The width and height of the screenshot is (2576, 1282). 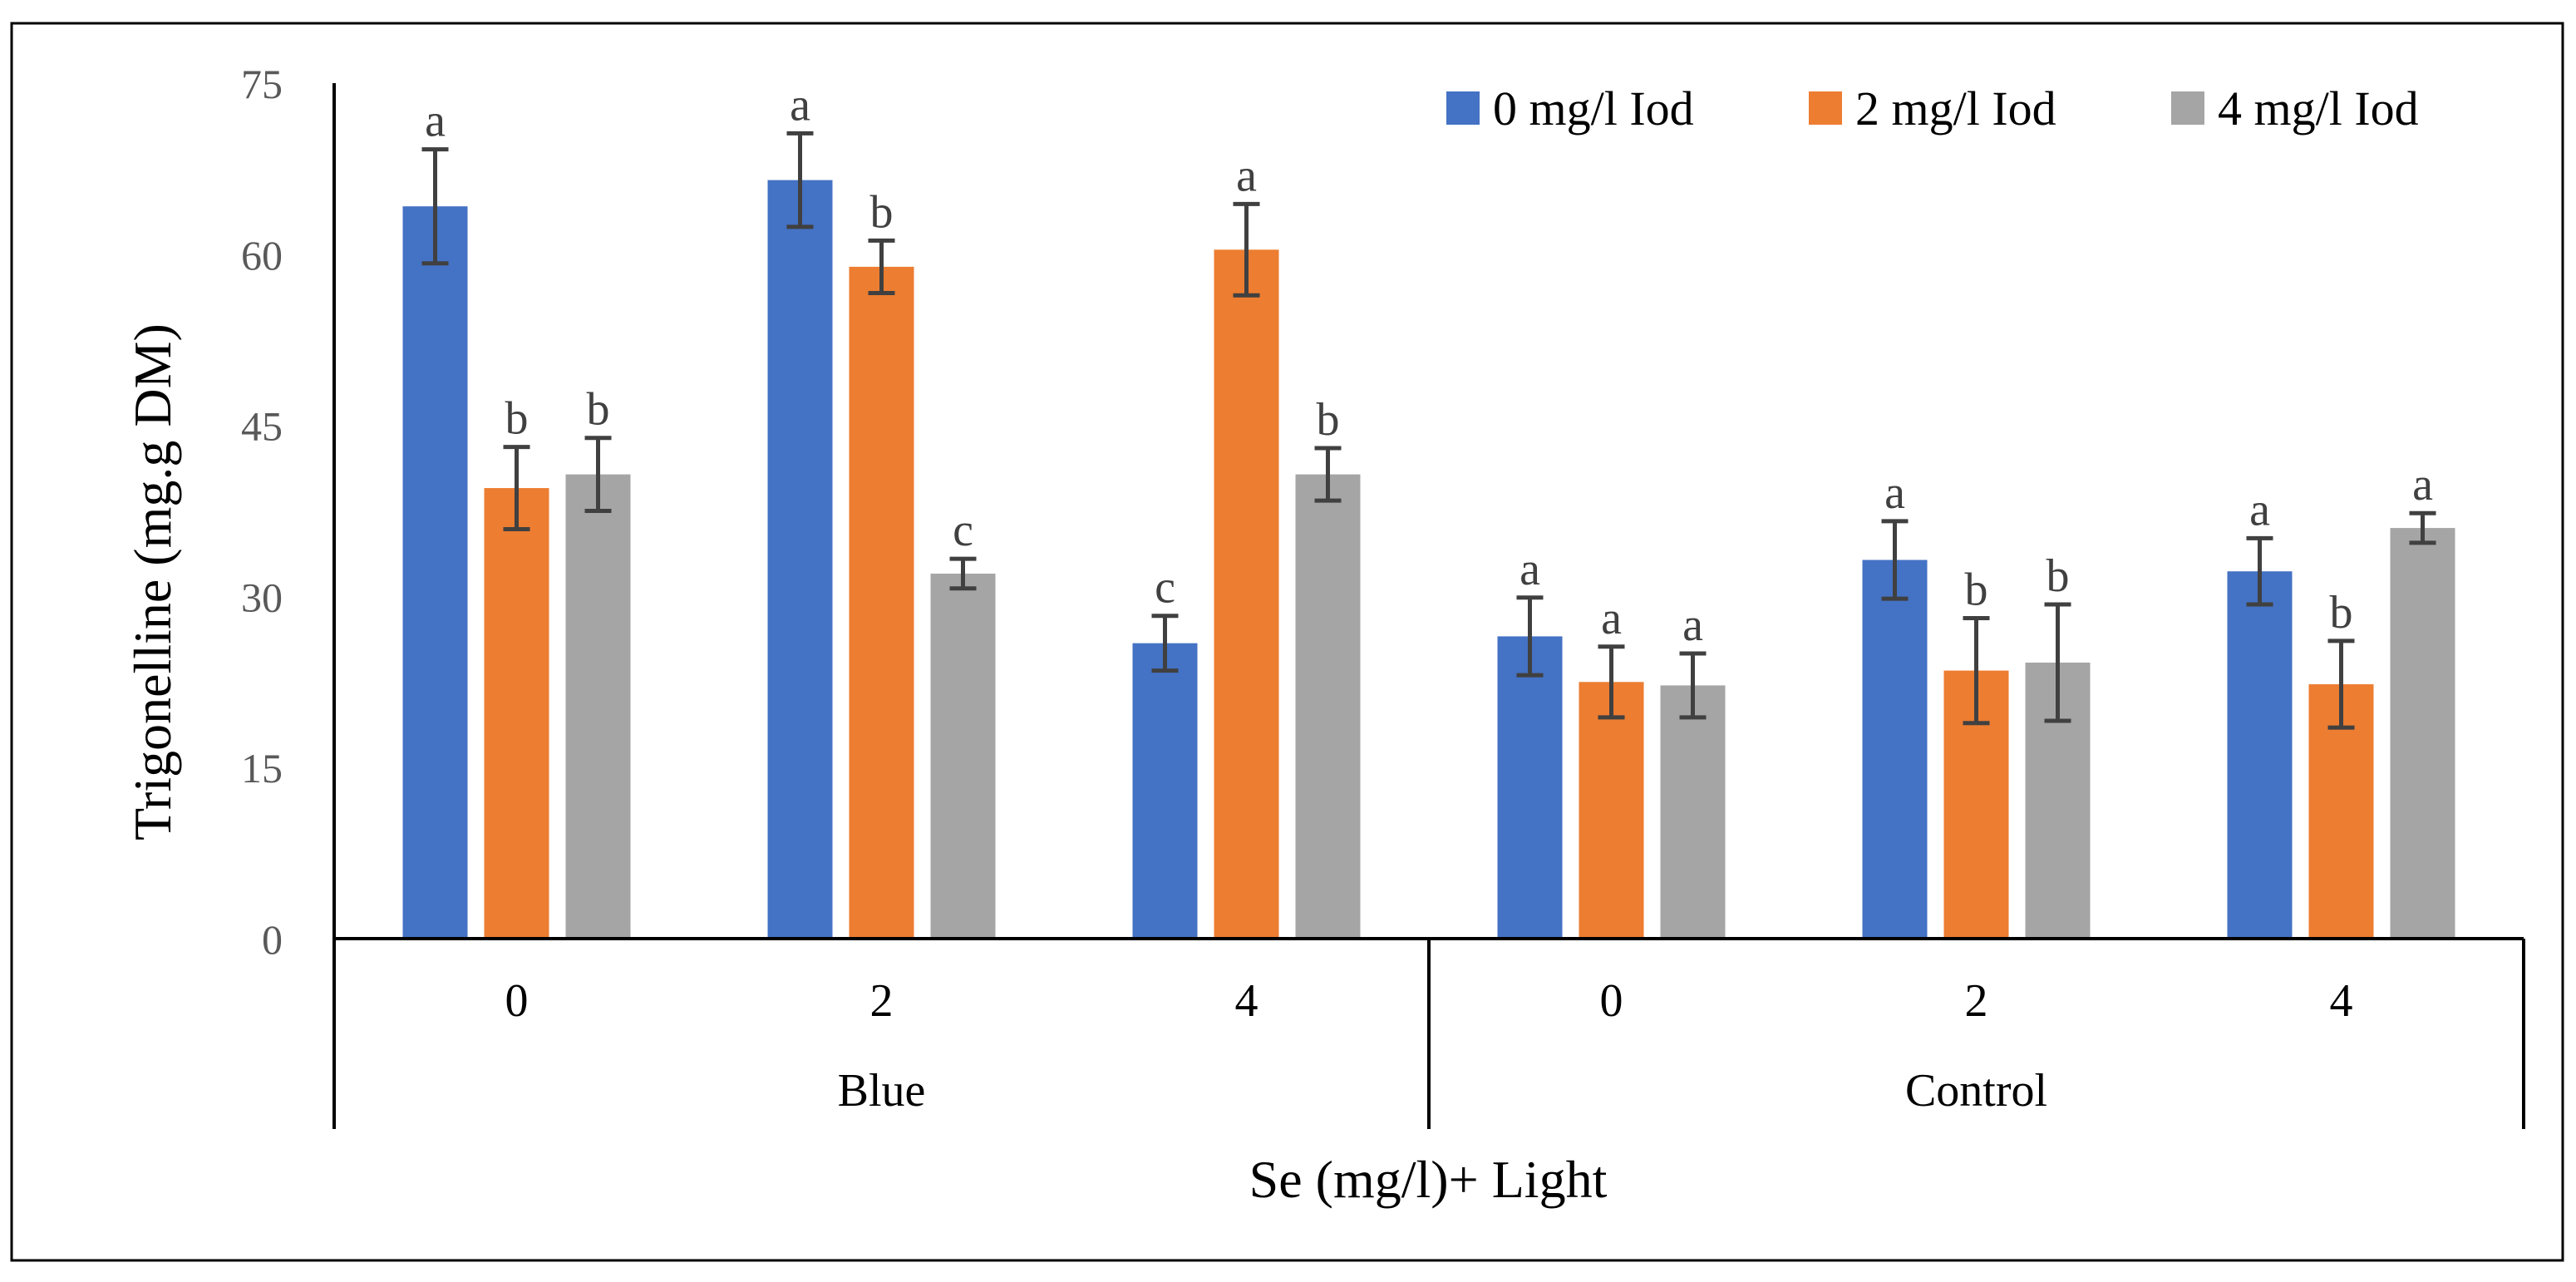 I want to click on x-axis-ticks: 0 2 4 0 2 4, so click(x=1429, y=1001).